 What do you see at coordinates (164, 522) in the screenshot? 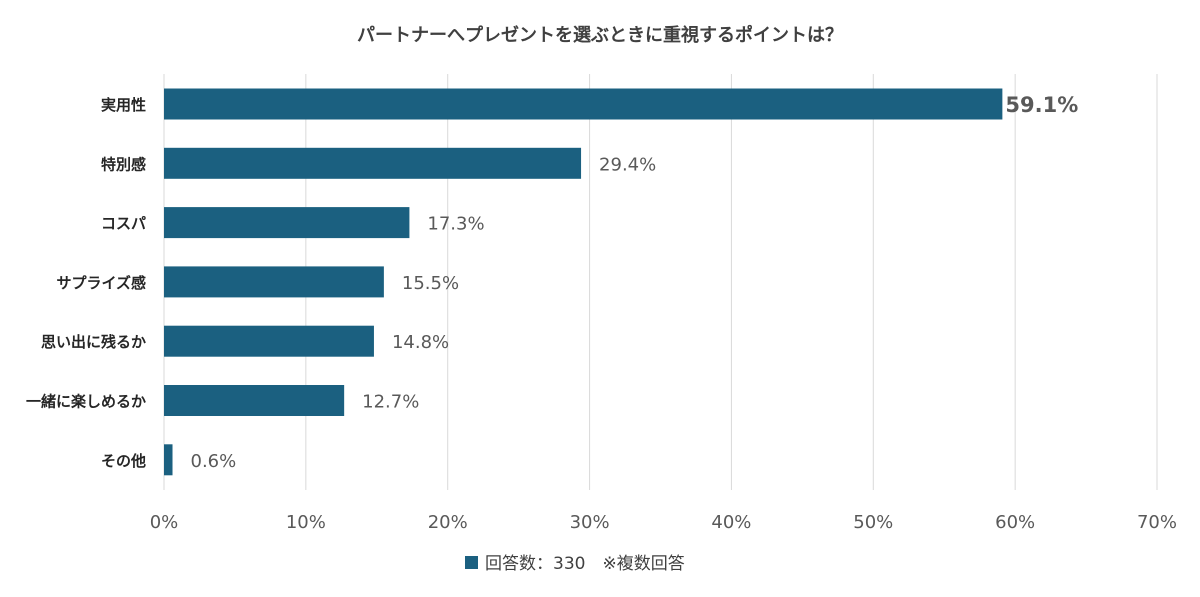
I see `x-tick-label: 0%` at bounding box center [164, 522].